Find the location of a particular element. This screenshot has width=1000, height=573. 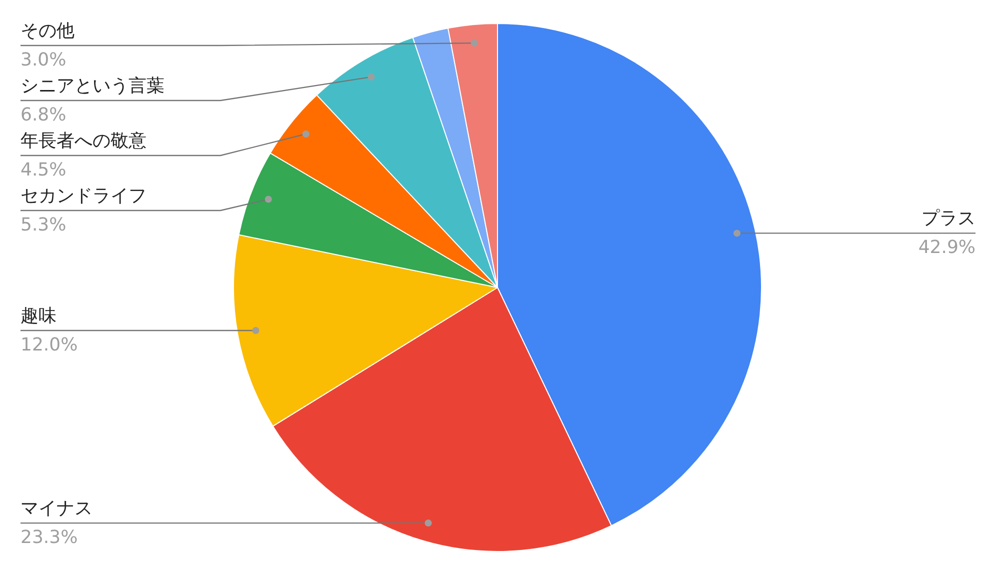

slice-label: 年長者への敬意 is located at coordinates (83, 141).